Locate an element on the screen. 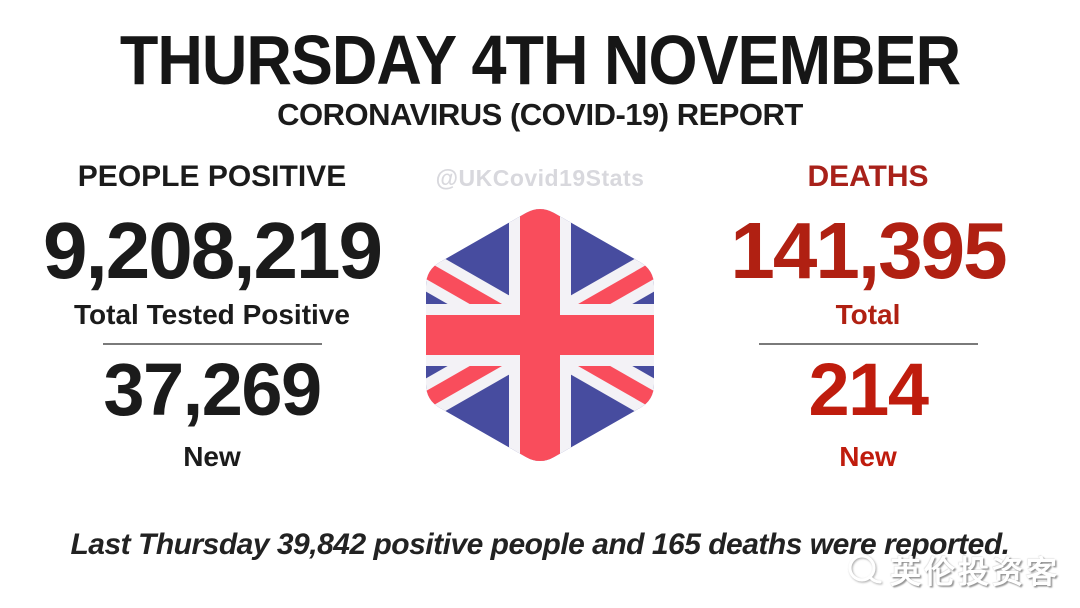 This screenshot has height=608, width=1080. positive-total-value: 9,208,219 is located at coordinates (213, 250).